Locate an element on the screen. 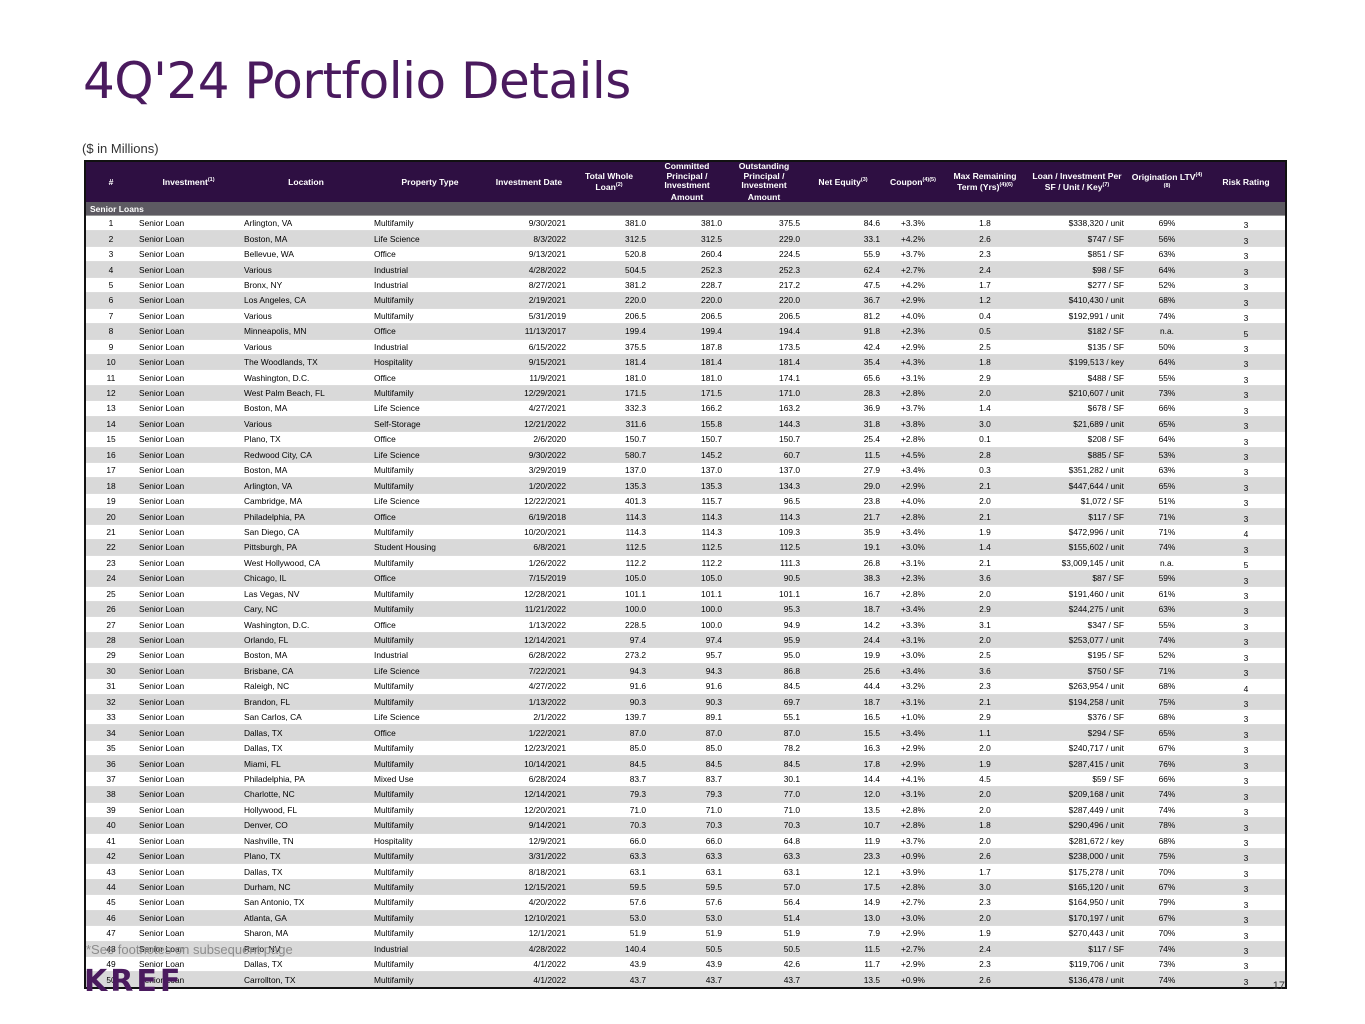  table-cell: 112.2 is located at coordinates (609, 563).